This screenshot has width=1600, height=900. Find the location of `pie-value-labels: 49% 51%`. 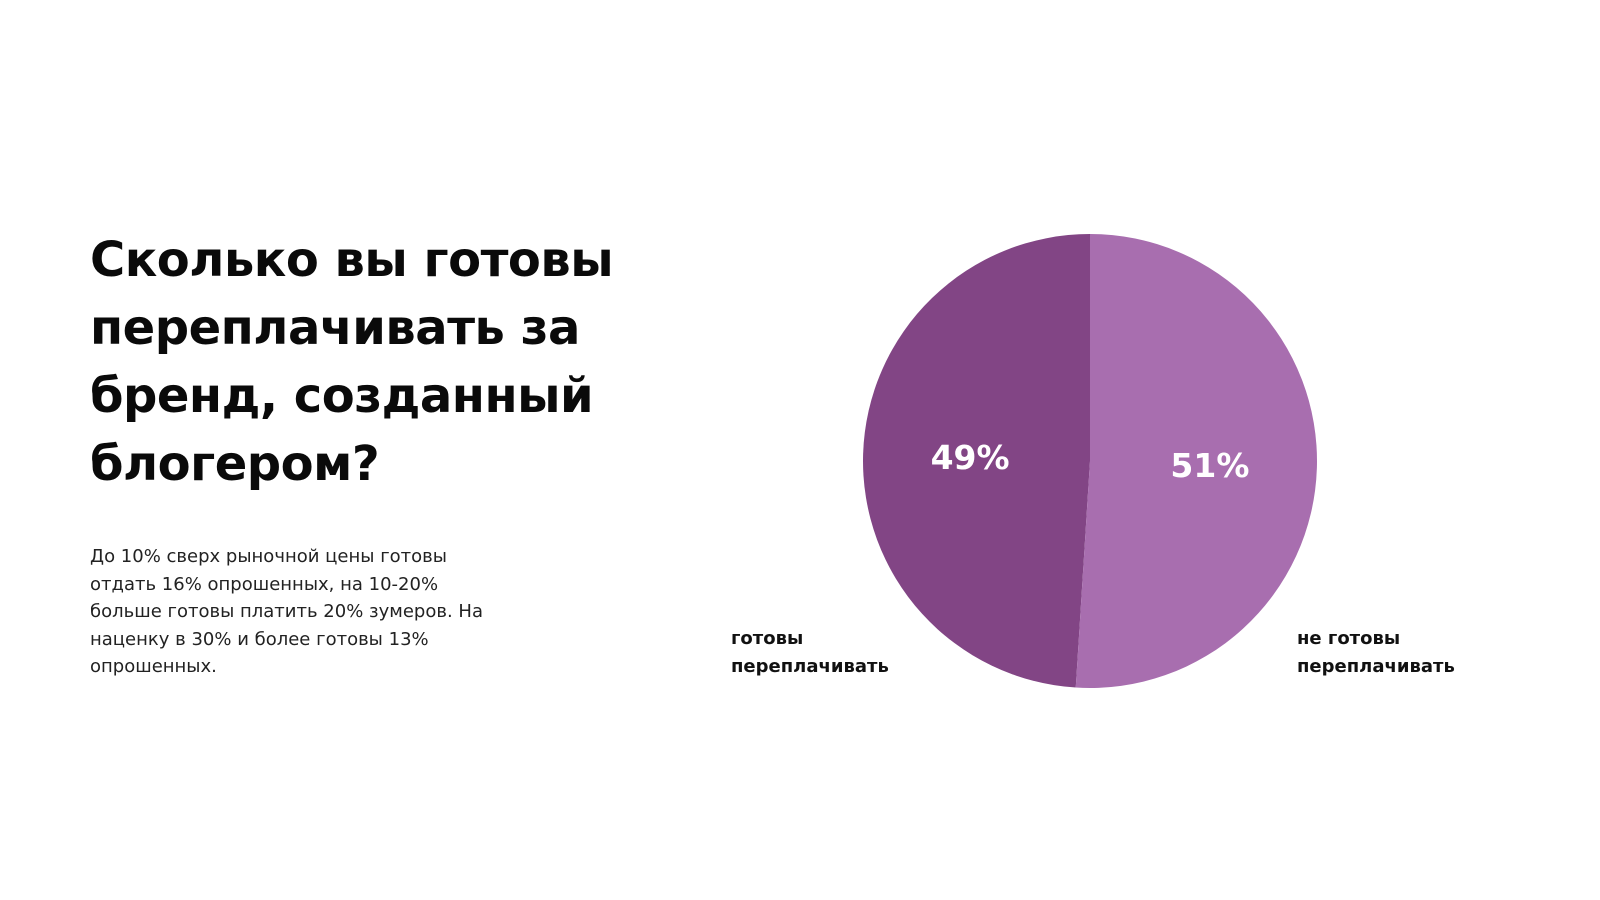

pie-value-labels: 49% 51% is located at coordinates (1090, 461).